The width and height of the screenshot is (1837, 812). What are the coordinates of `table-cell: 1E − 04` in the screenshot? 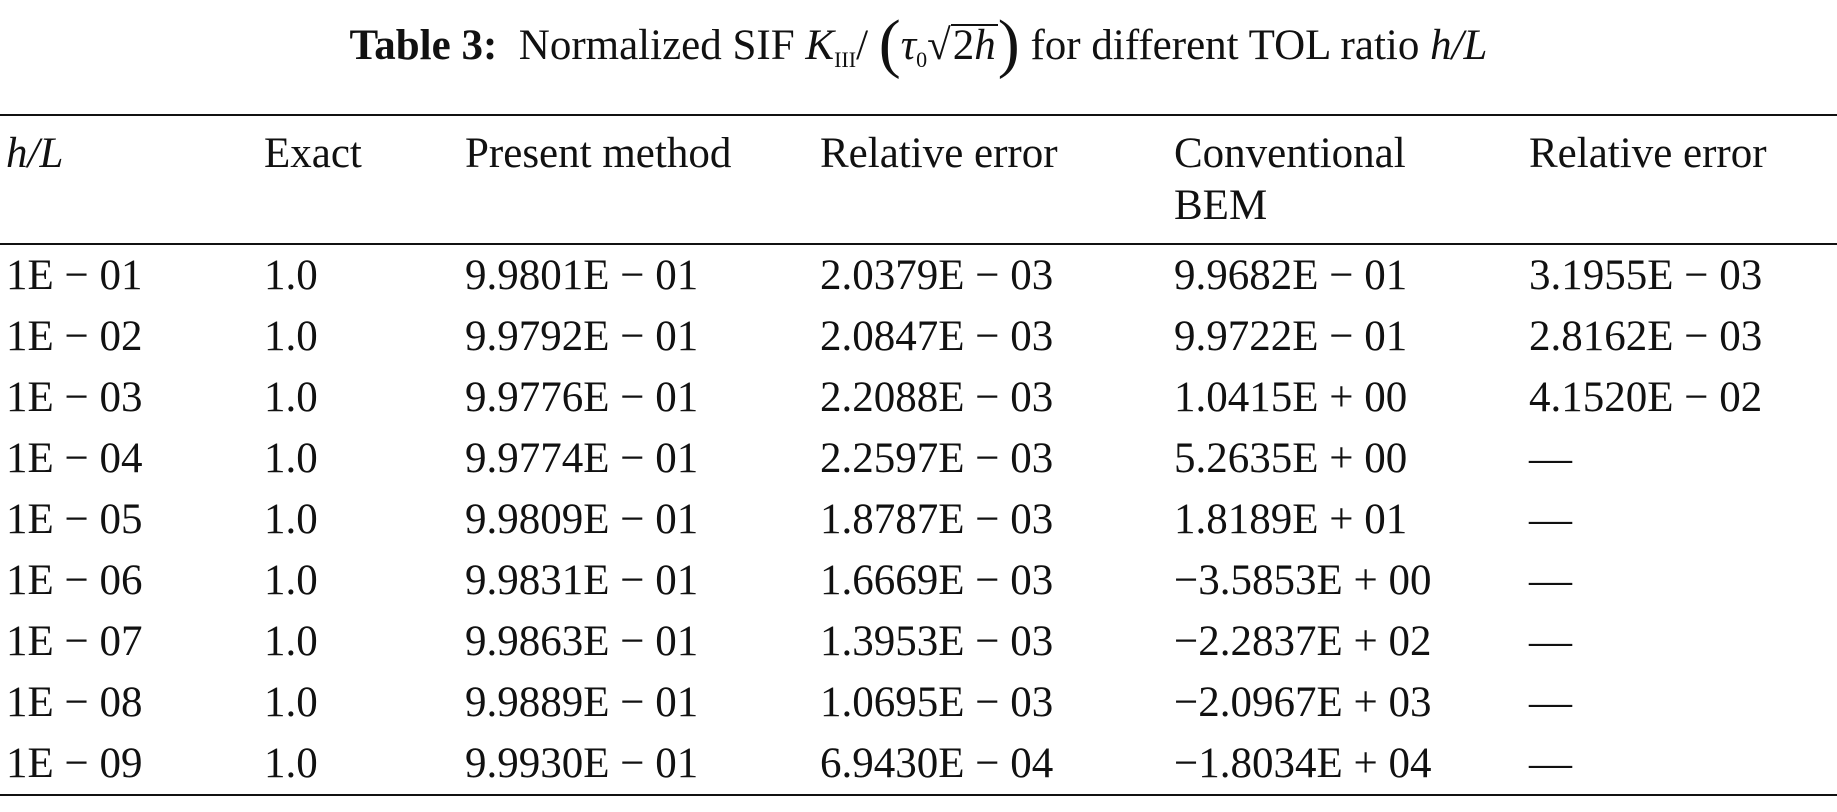 It's located at (74, 458).